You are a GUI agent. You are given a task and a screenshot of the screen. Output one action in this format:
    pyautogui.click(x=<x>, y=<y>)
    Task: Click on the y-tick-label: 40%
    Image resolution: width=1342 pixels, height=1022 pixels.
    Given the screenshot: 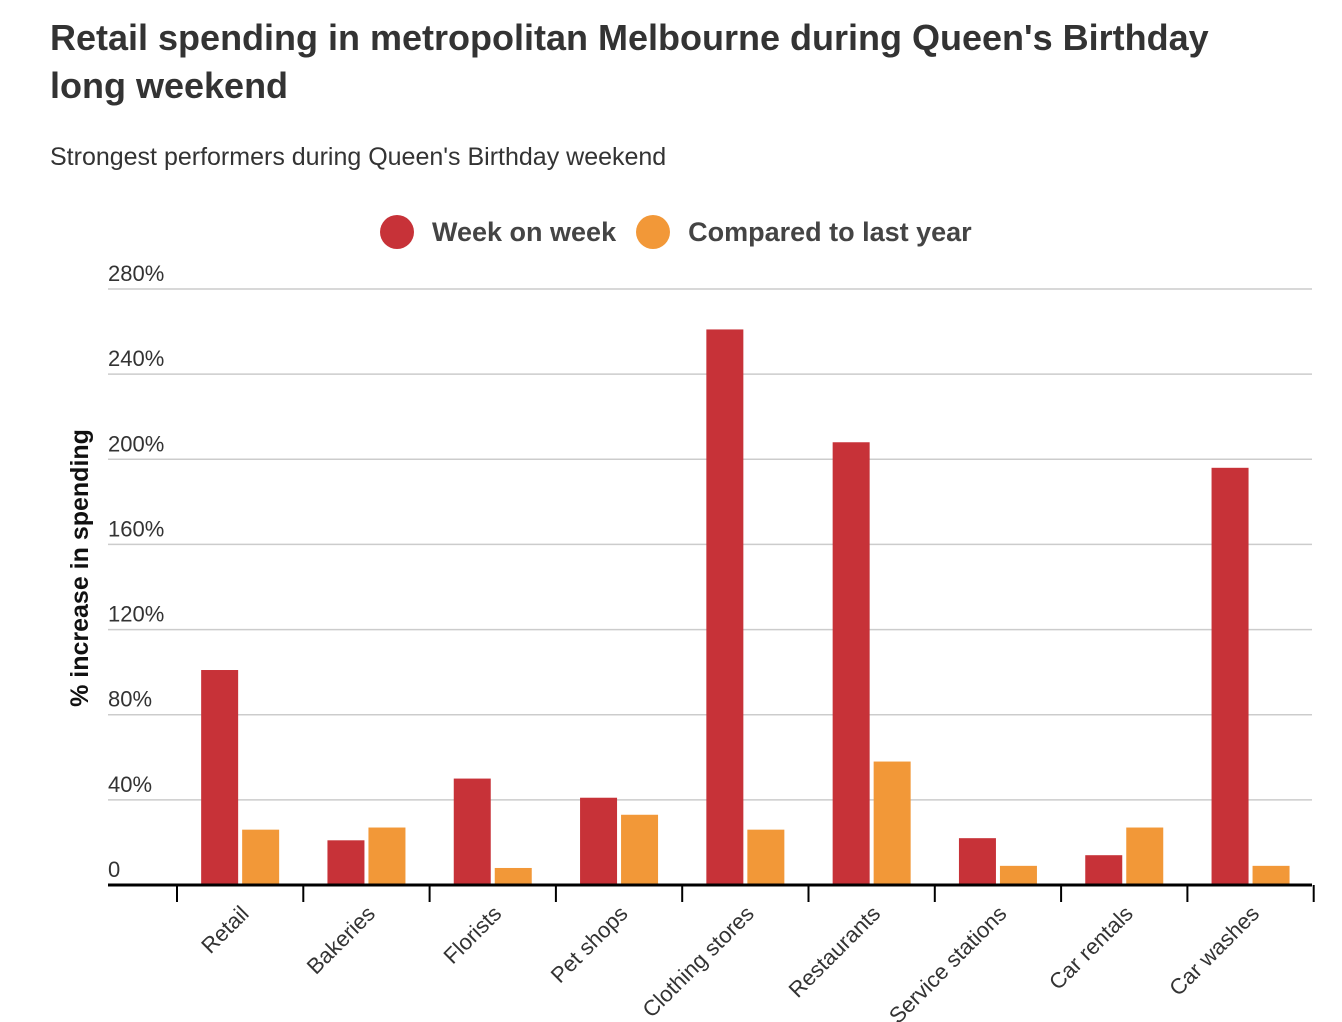 What is the action you would take?
    pyautogui.click(x=130, y=784)
    